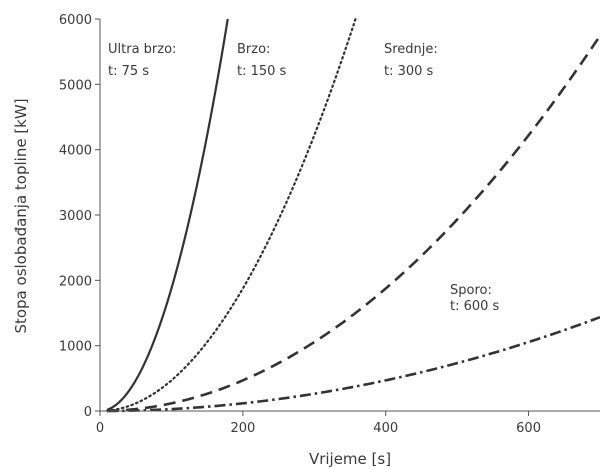 The width and height of the screenshot is (600, 469). What do you see at coordinates (475, 306) in the screenshot?
I see `annotation-sporo-time: t: 600 s` at bounding box center [475, 306].